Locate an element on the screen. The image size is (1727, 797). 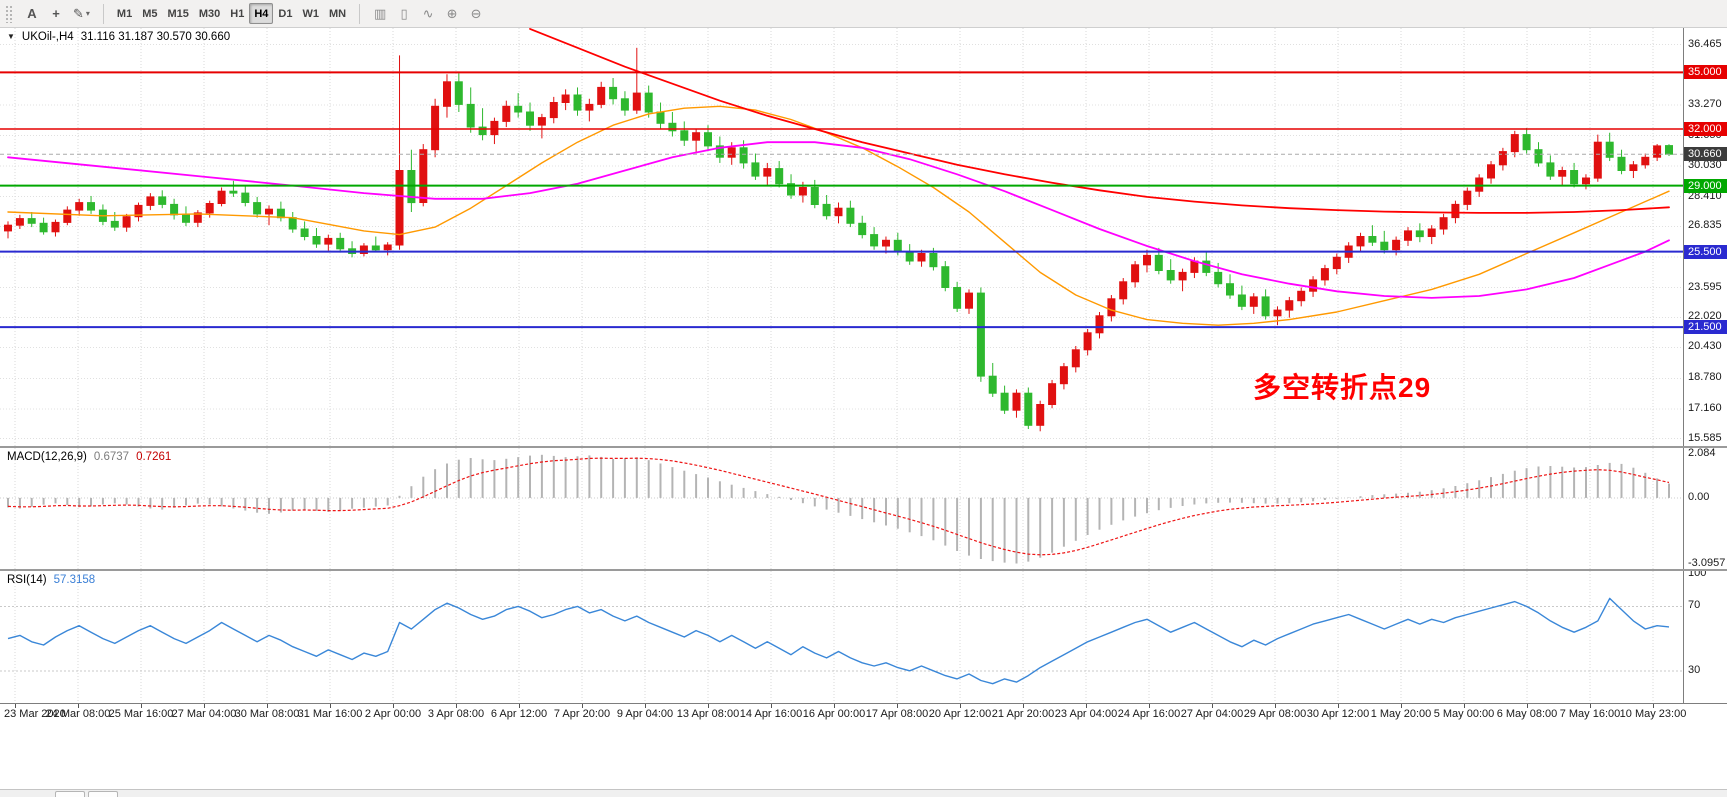
macd-label: MACD(12,26,9) is located at coordinates (47, 457).